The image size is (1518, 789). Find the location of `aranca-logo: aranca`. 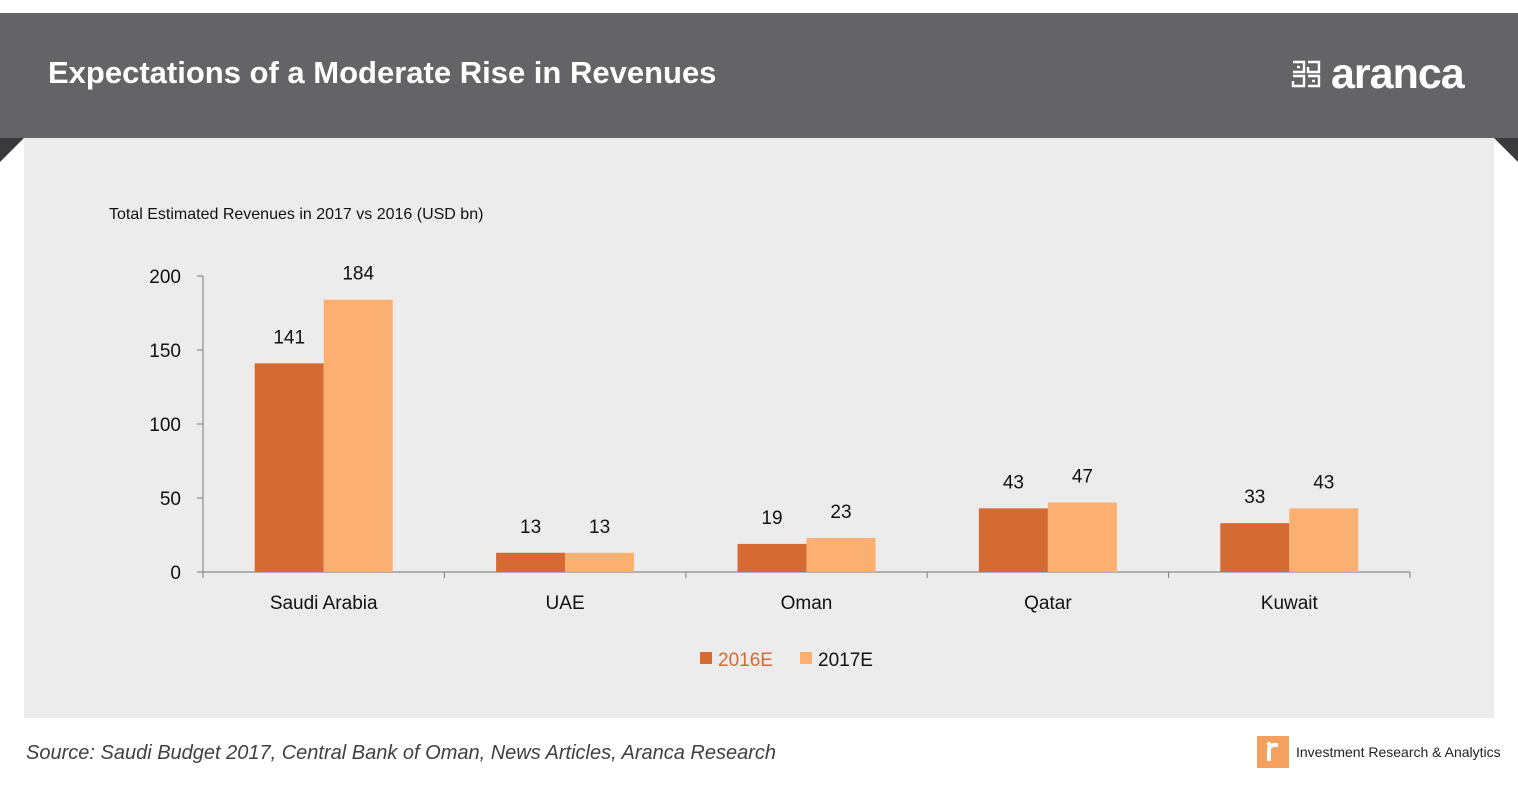

aranca-logo: aranca is located at coordinates (1378, 74).